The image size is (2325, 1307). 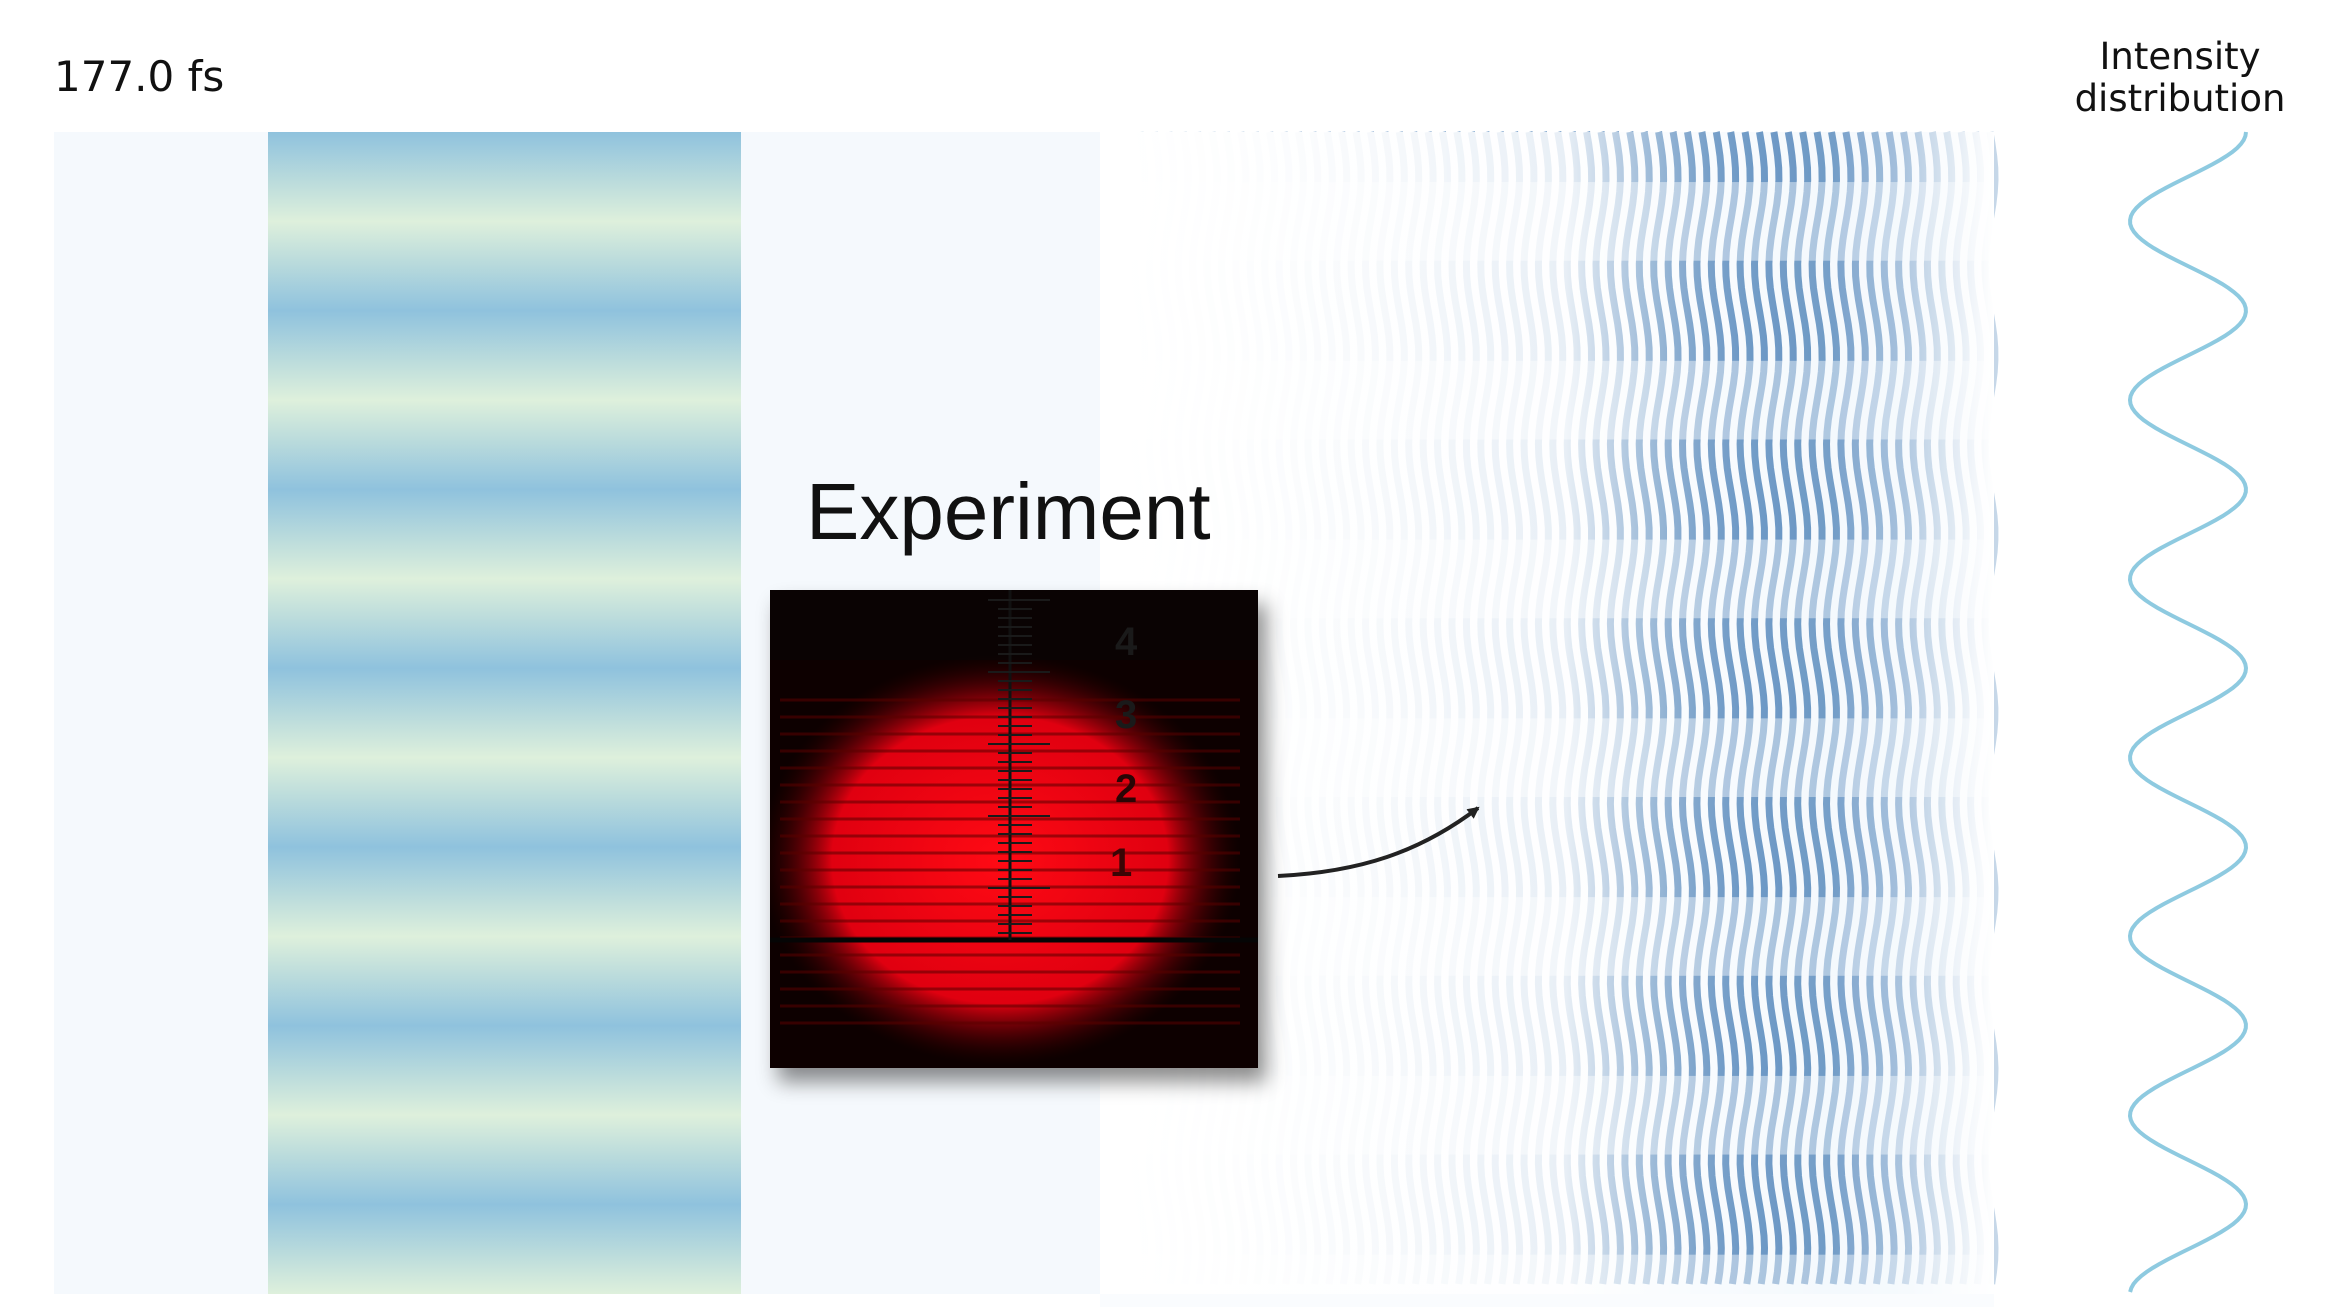 What do you see at coordinates (2180, 98) in the screenshot?
I see `intensity-title-line2: distribution` at bounding box center [2180, 98].